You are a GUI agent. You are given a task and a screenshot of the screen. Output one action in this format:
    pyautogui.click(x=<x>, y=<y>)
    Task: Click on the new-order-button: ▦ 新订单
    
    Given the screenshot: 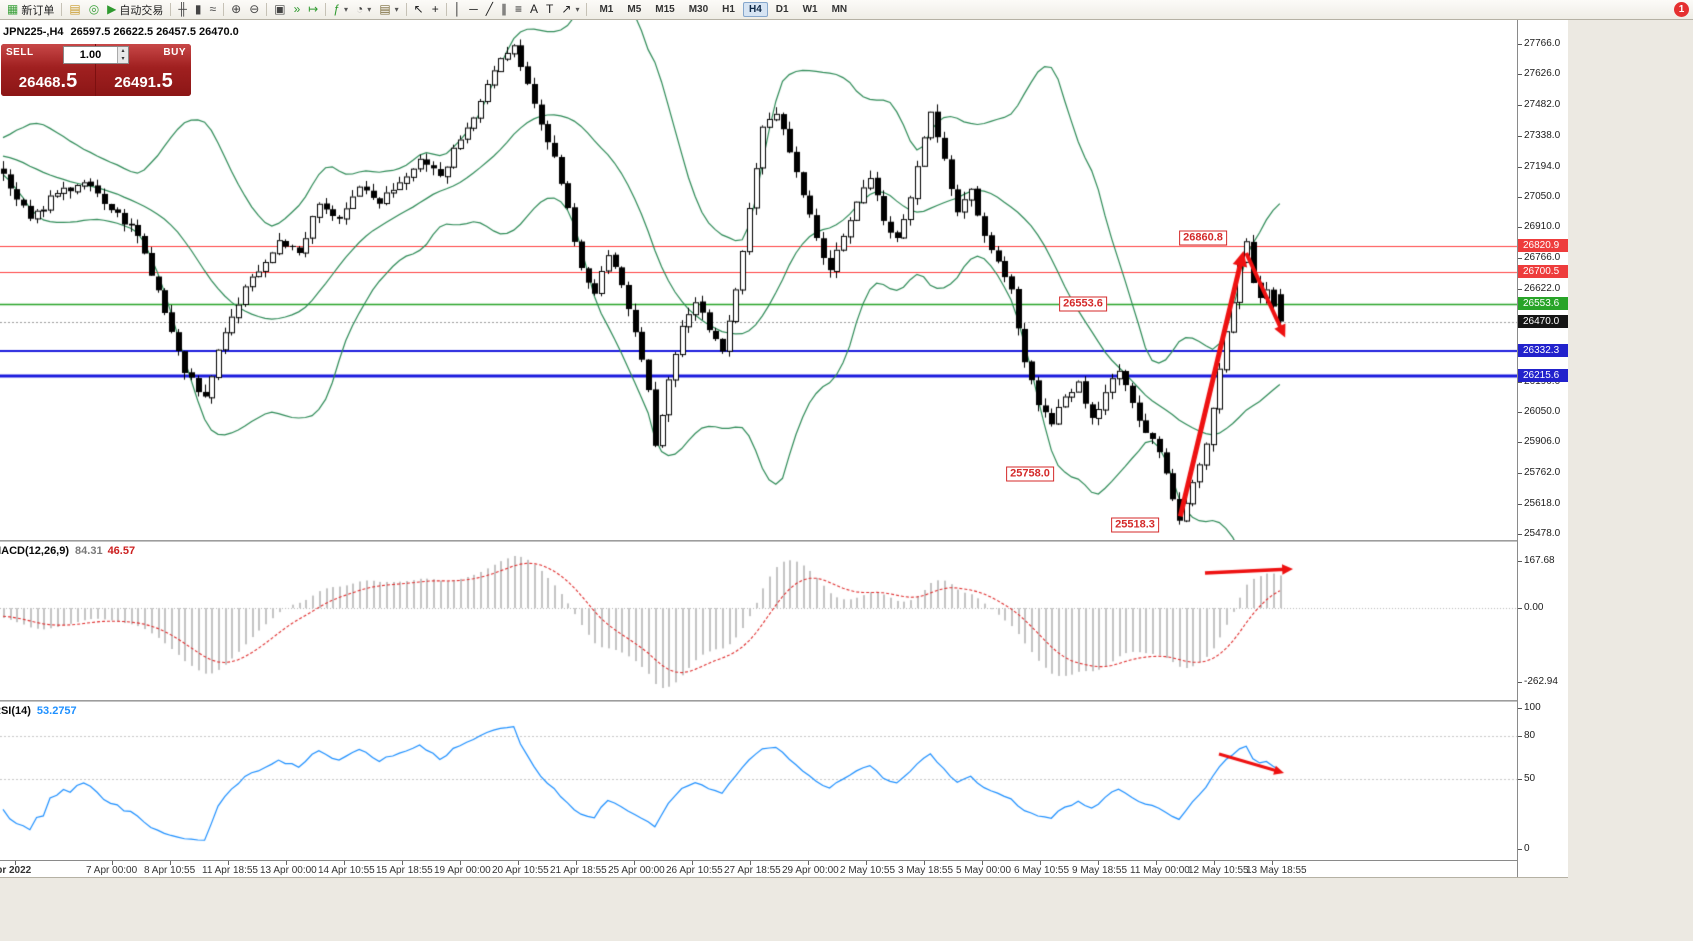 What is the action you would take?
    pyautogui.click(x=30, y=9)
    